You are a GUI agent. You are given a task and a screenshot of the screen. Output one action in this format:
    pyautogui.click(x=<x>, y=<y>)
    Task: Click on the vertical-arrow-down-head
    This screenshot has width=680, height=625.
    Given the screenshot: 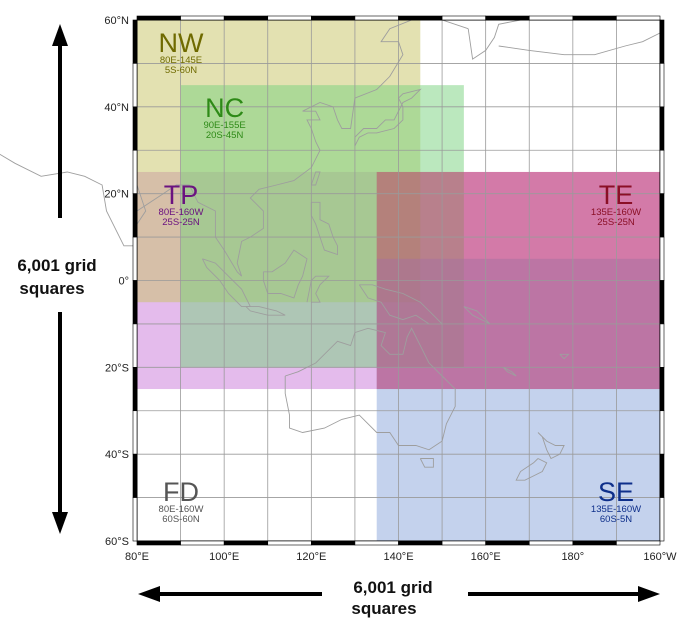 What is the action you would take?
    pyautogui.click(x=60, y=523)
    